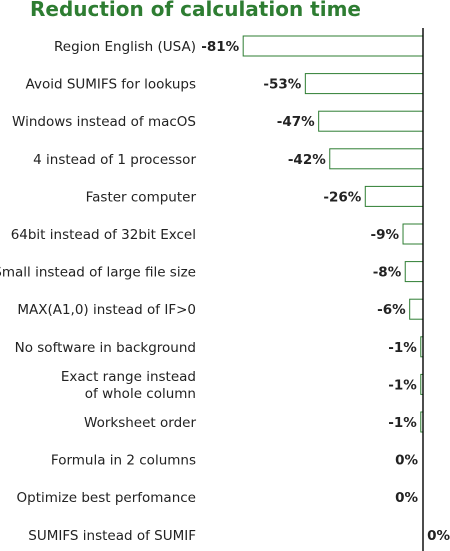 Image resolution: width=450 pixels, height=551 pixels. I want to click on category-label: MAX(A1,0) instead of IF>0, so click(106, 310).